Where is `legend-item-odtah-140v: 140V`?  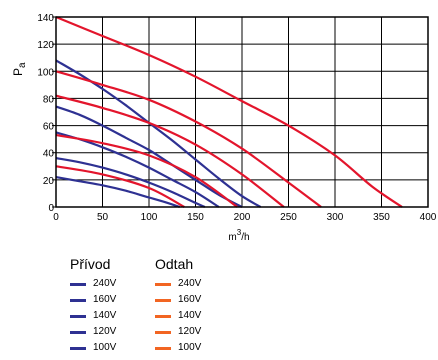 legend-item-odtah-140v: 140V is located at coordinates (178, 316).